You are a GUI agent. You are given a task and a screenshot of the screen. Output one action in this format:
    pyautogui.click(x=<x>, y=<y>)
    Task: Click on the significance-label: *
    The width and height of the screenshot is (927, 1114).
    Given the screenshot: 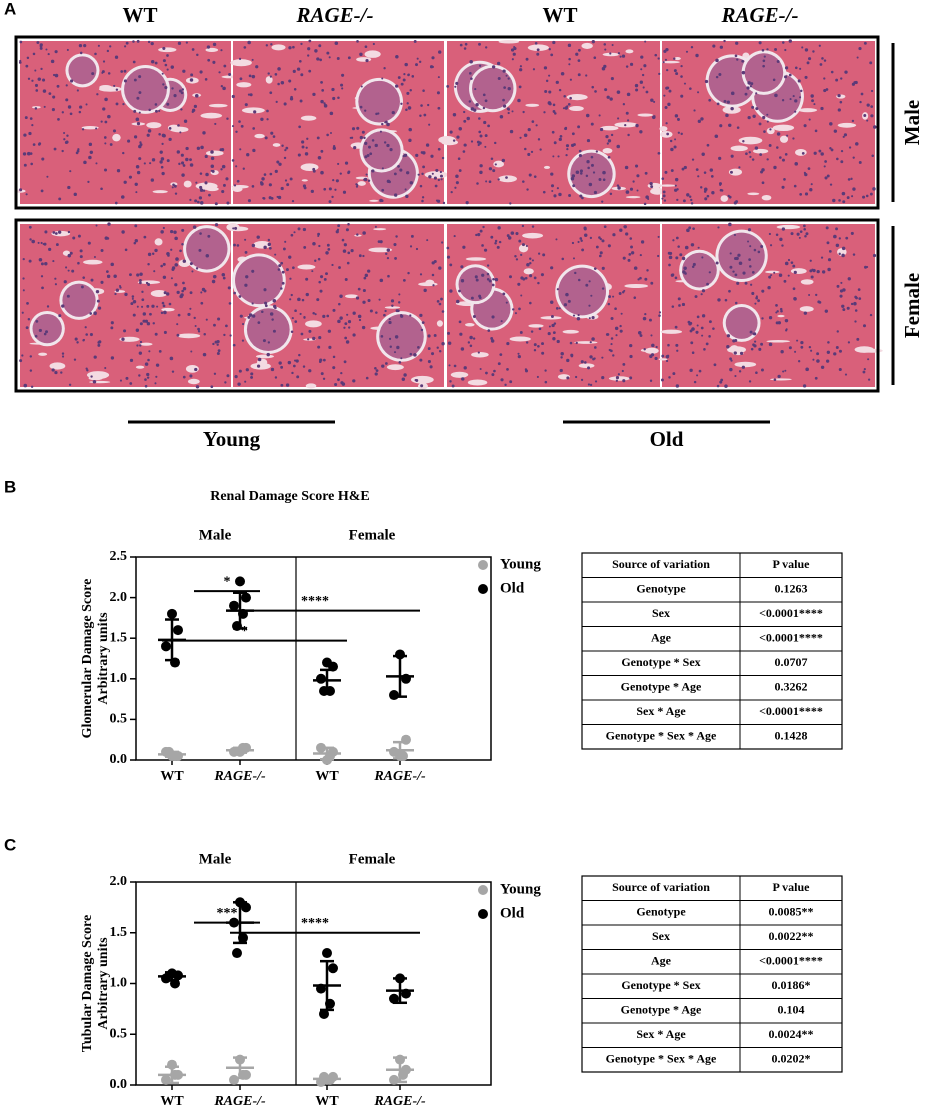 What is the action you would take?
    pyautogui.click(x=244, y=631)
    